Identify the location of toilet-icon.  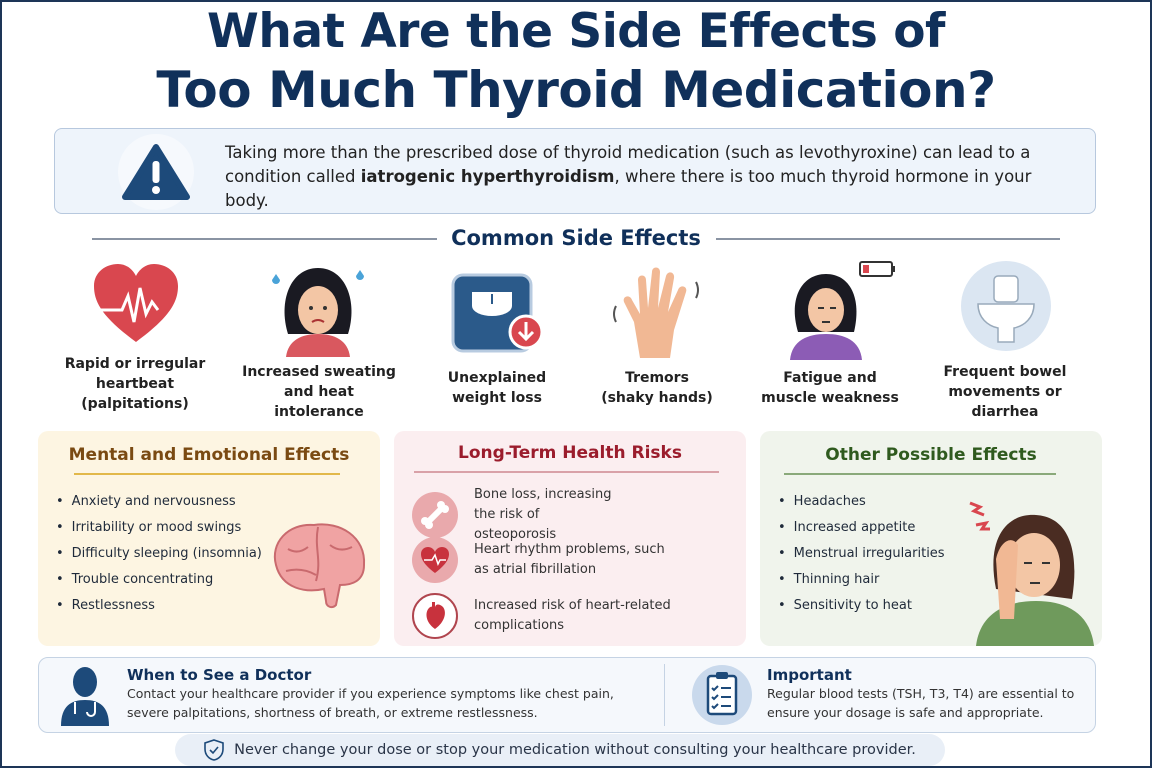
(1006, 306).